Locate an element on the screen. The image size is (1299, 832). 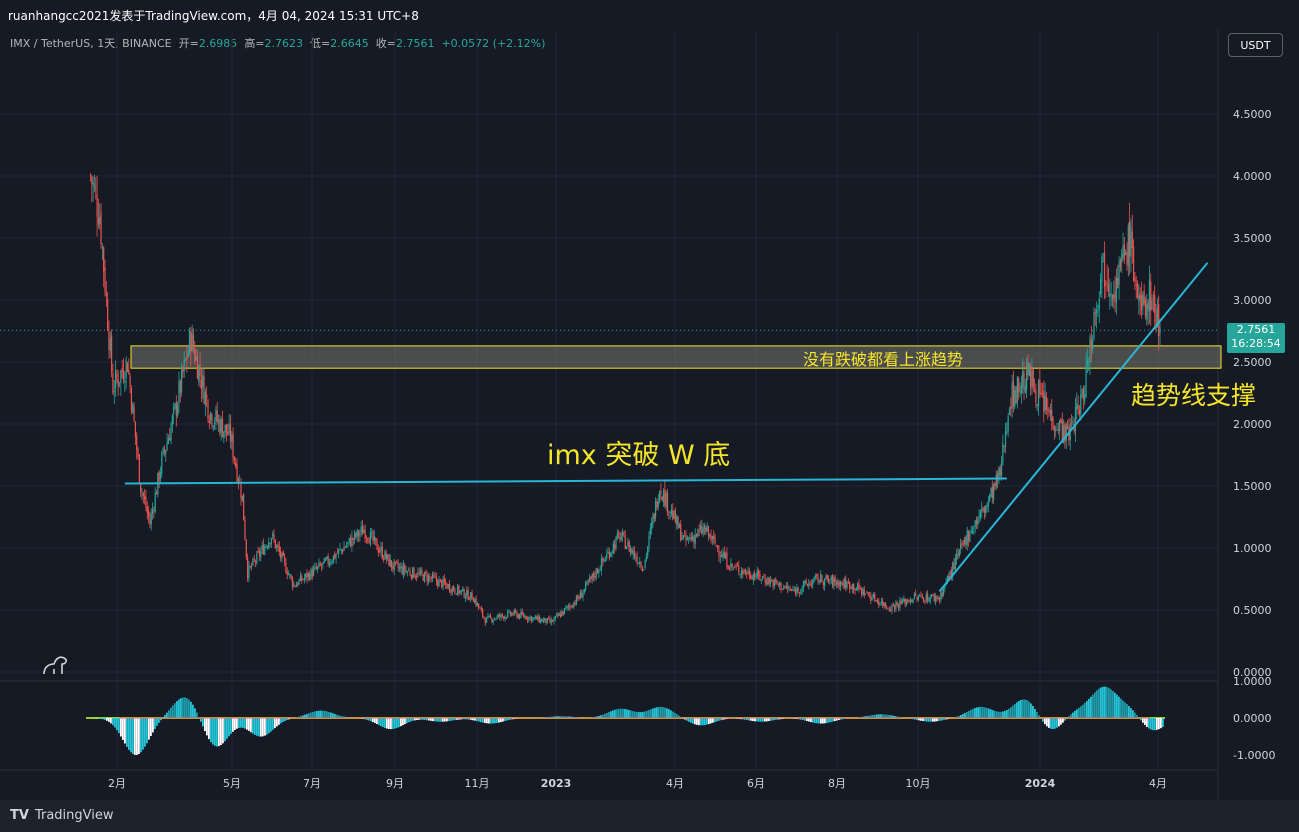
support-zone is located at coordinates (676, 357).